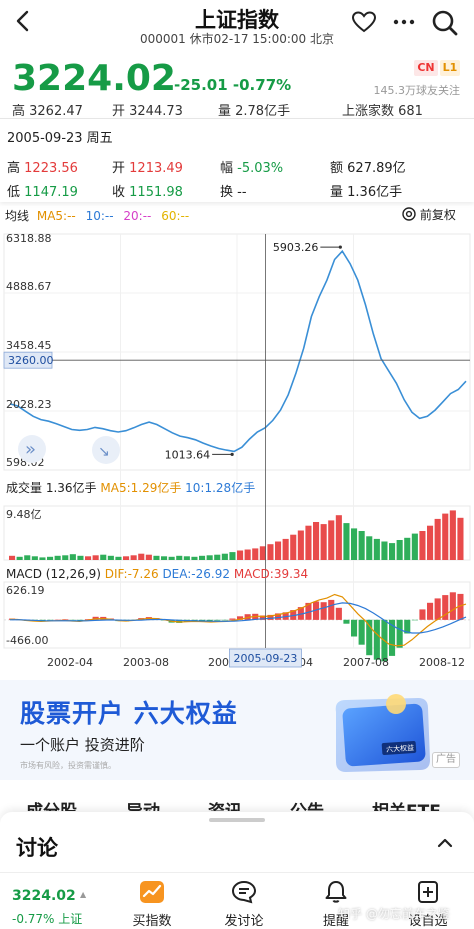 Image resolution: width=474 pixels, height=929 pixels. What do you see at coordinates (394, 914) in the screenshot?
I see `watermark: 知乎 @勿忘前车之鉴` at bounding box center [394, 914].